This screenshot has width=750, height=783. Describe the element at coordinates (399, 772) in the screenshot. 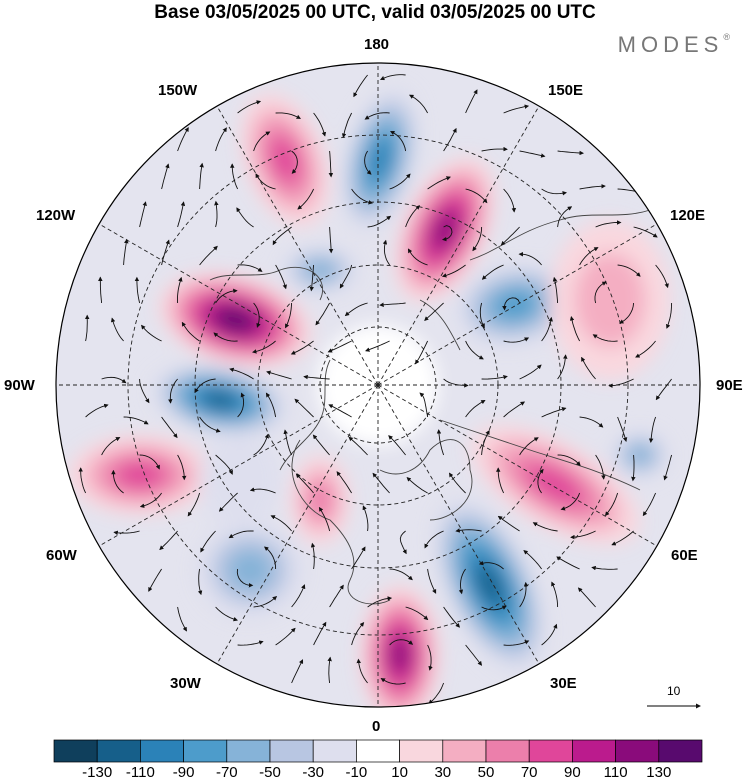

I see `colorbar-tick-label: 10` at that location.